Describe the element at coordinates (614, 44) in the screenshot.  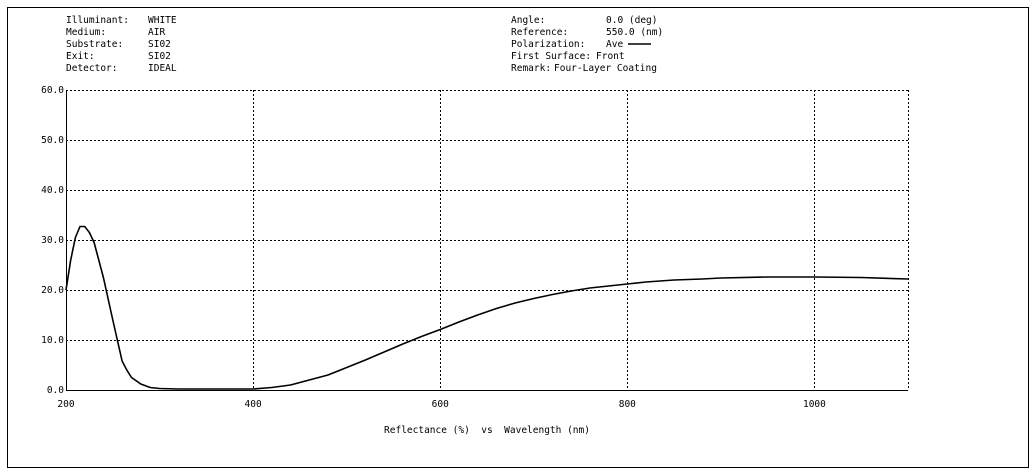
I see `legend-series-name: Ave` at that location.